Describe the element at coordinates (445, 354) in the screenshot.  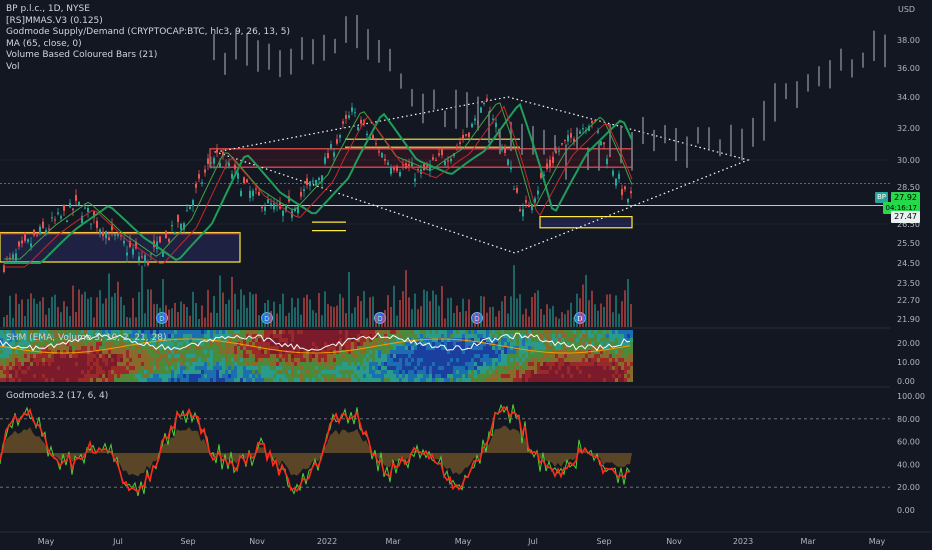
I see `shm-pane` at that location.